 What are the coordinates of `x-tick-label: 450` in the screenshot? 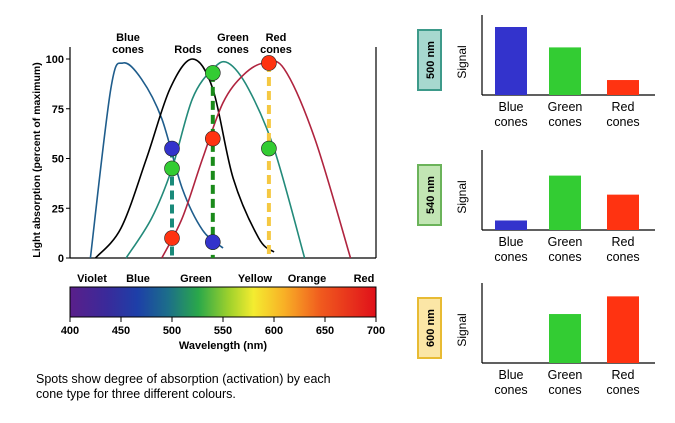 It's located at (121, 331).